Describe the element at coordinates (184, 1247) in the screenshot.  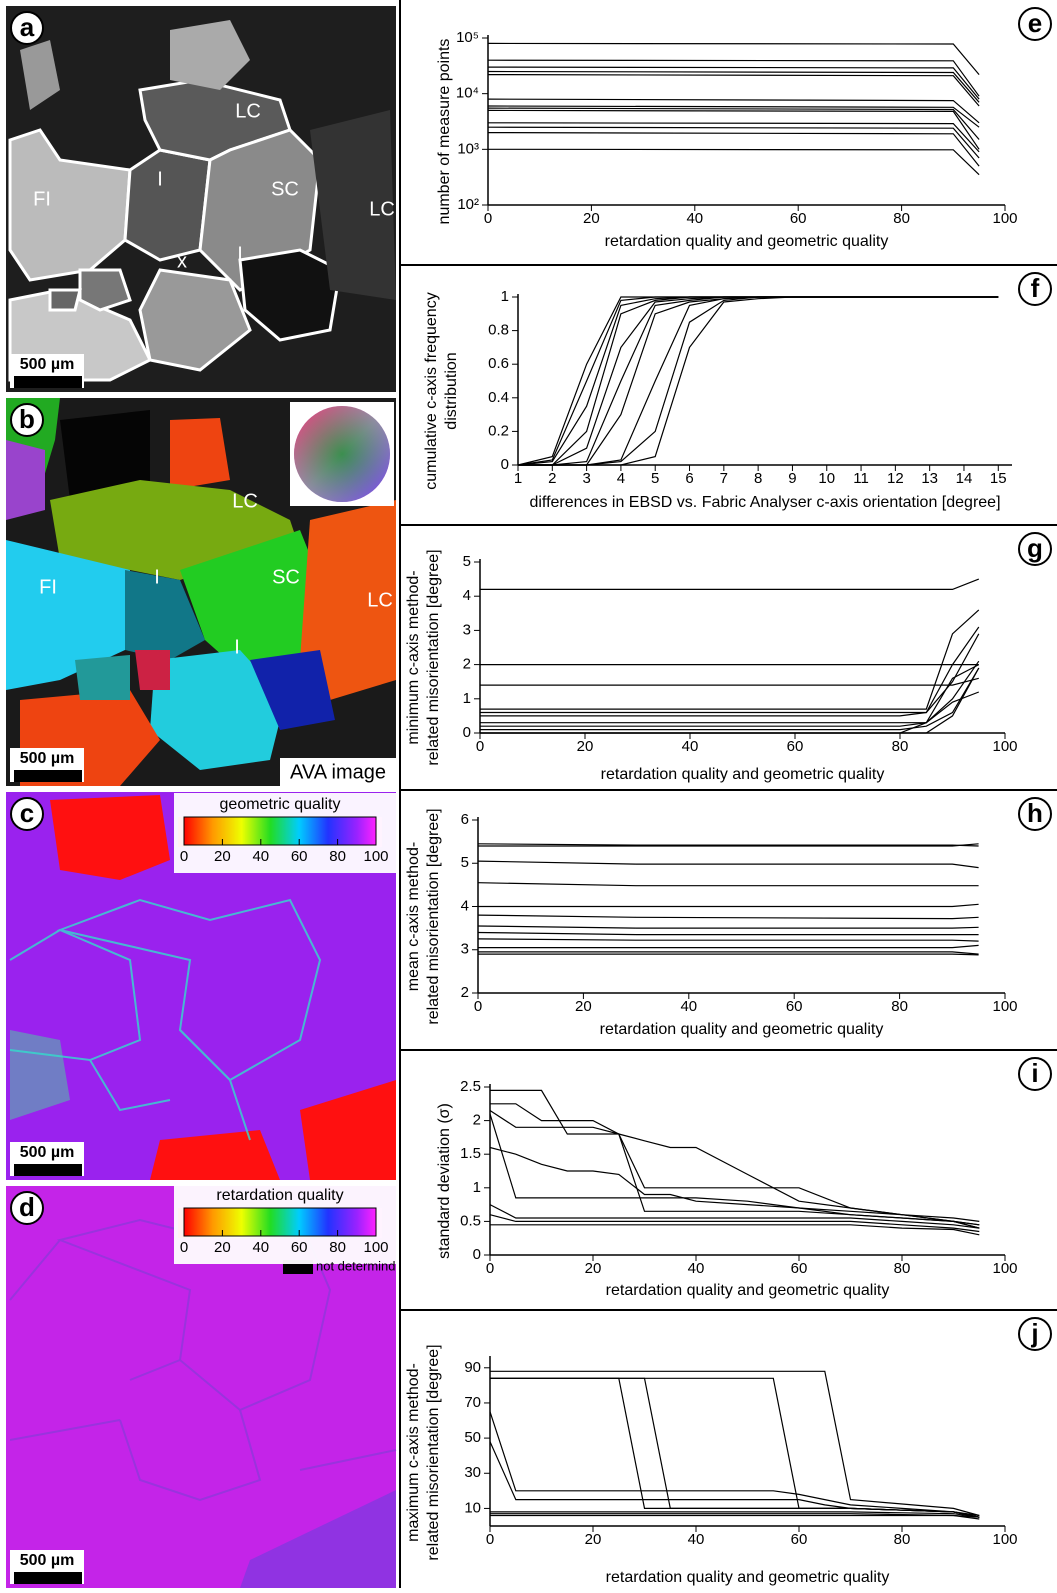
I see `colorbar-tick-label: 0` at that location.